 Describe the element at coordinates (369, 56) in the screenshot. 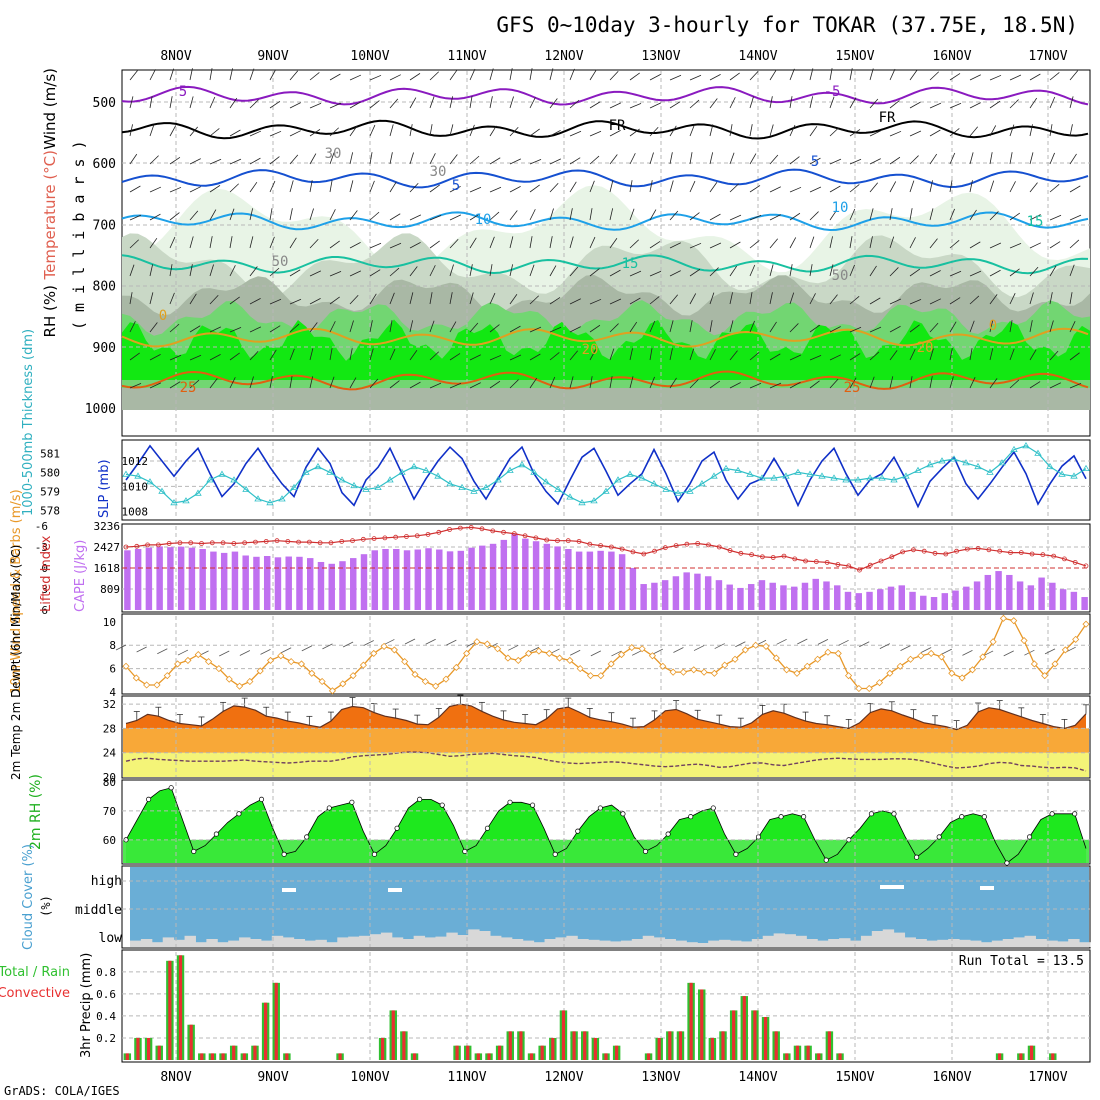

I see `day-label: 10NOV` at that location.